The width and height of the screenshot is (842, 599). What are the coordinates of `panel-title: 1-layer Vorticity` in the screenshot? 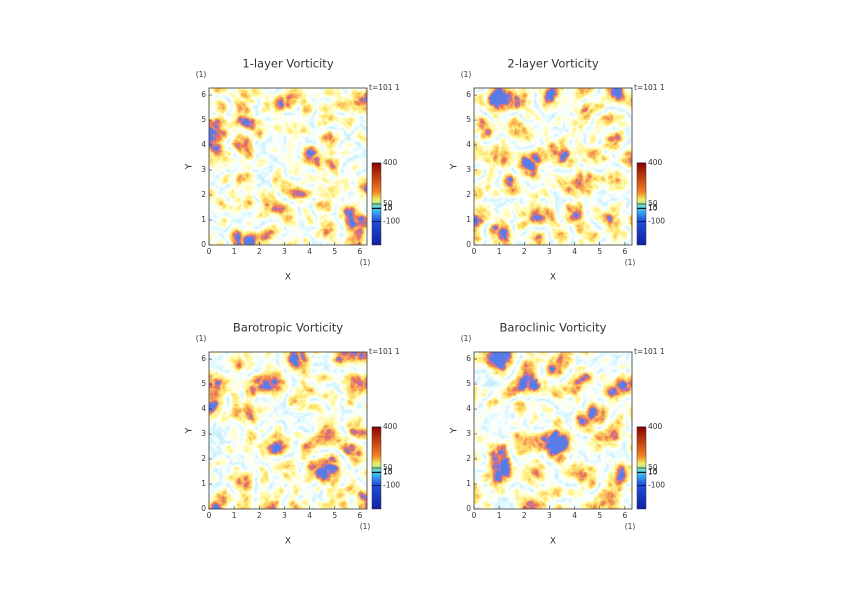 It's located at (287, 64).